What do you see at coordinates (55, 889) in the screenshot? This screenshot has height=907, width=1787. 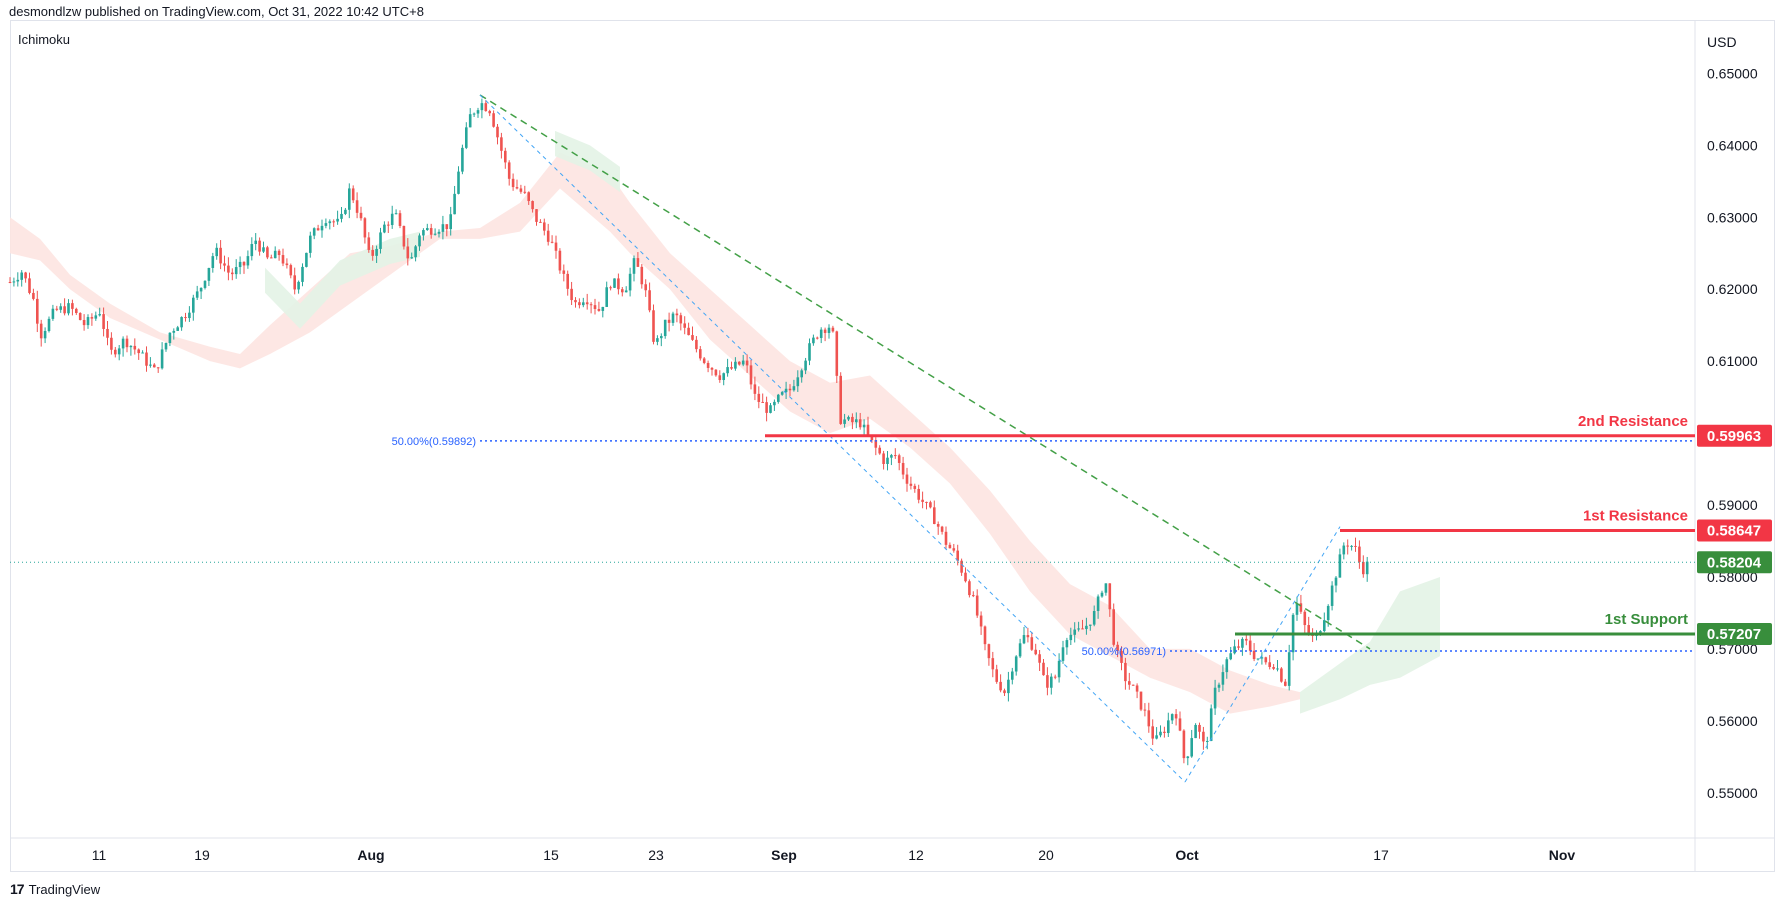 I see `tradingview-footer: 17 TradingView` at bounding box center [55, 889].